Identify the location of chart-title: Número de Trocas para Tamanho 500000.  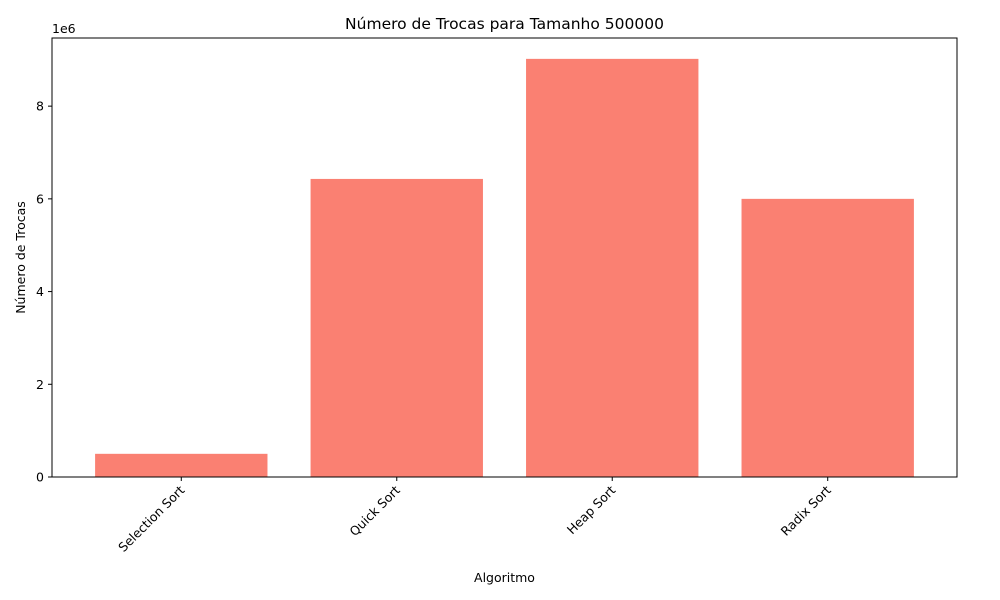
(504, 24).